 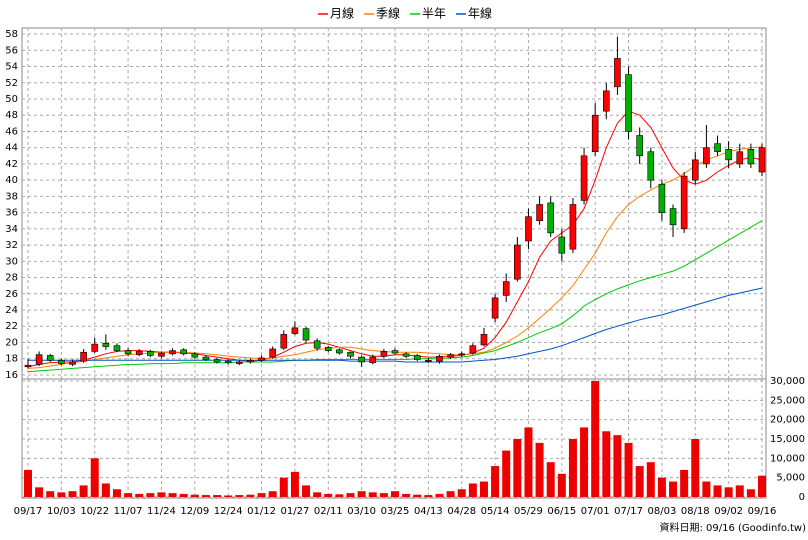 What do you see at coordinates (388, 13) in the screenshot?
I see `legend-label: 季線` at bounding box center [388, 13].